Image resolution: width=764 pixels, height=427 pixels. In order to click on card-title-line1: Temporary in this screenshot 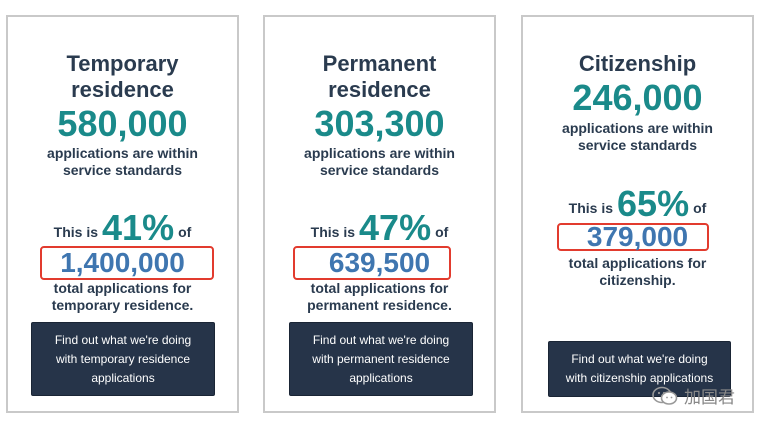, I will do `click(122, 63)`.